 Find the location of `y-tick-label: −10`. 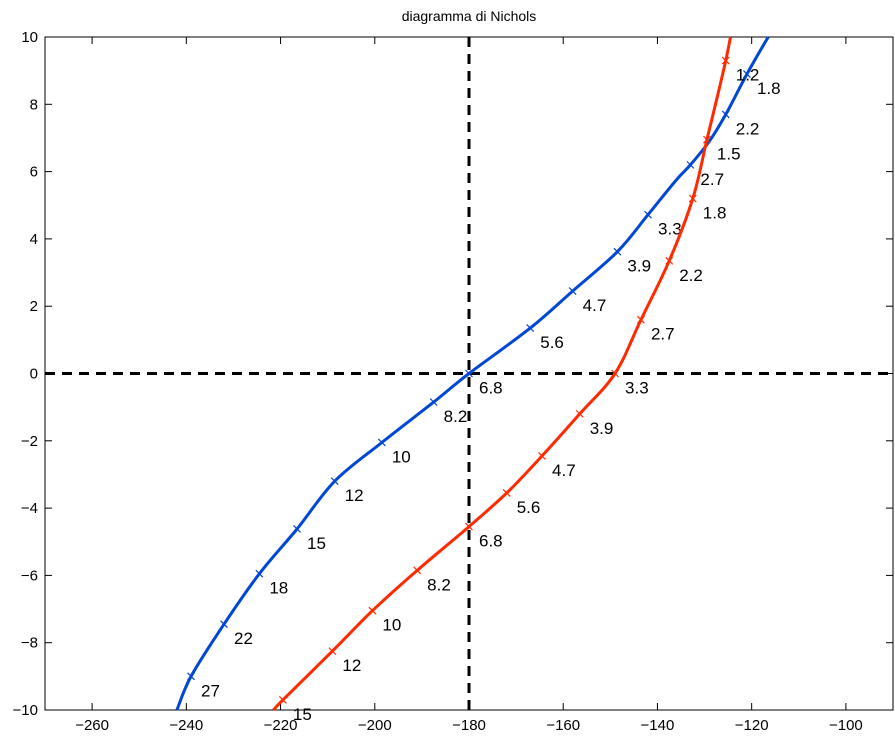

y-tick-label: −10 is located at coordinates (25, 710).